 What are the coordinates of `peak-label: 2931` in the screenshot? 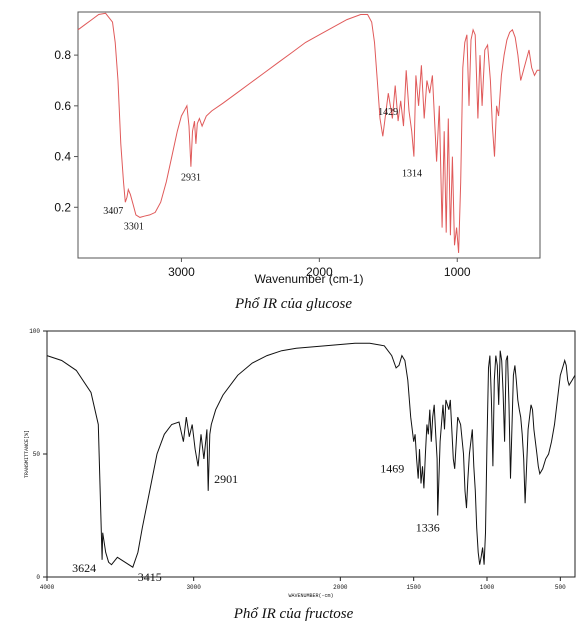 It's located at (191, 178).